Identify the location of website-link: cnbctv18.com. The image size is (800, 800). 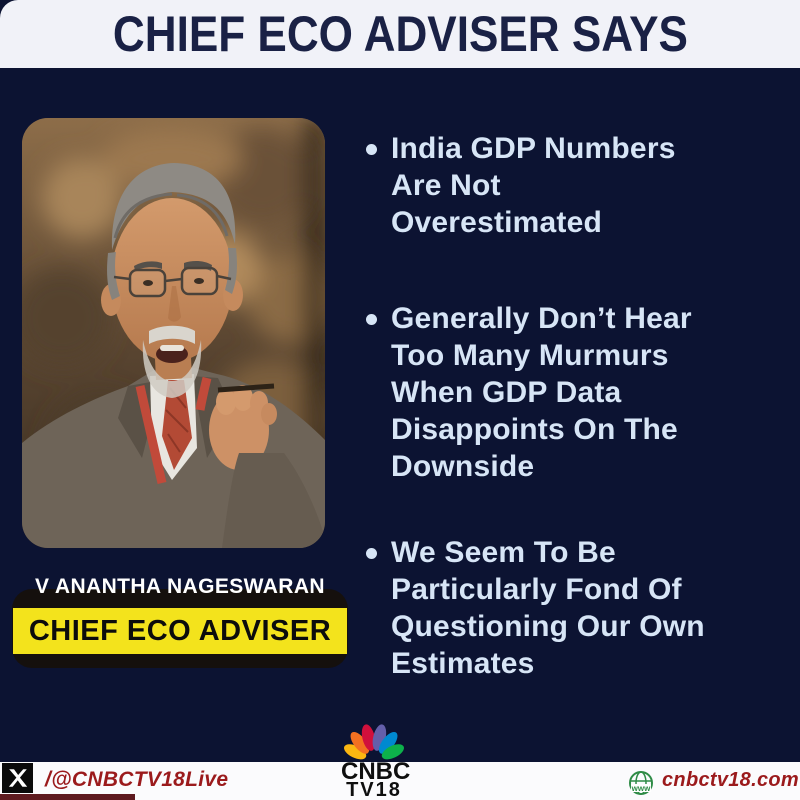
(730, 780).